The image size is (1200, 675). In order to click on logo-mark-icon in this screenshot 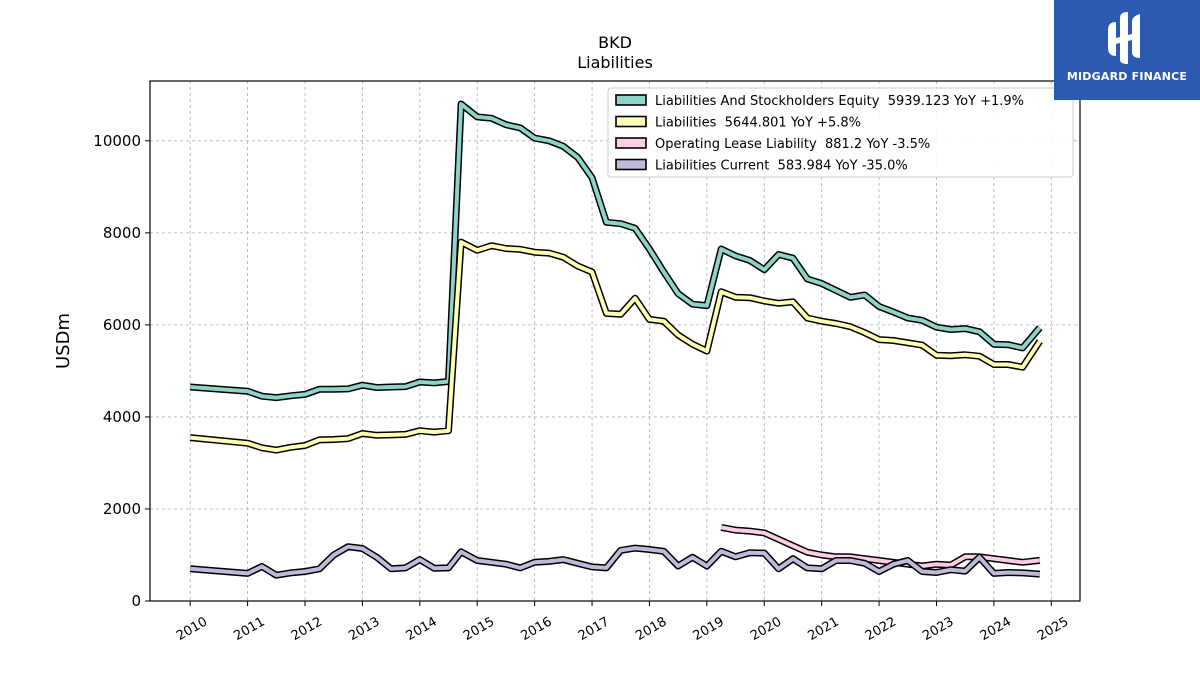, I will do `click(1124, 38)`.